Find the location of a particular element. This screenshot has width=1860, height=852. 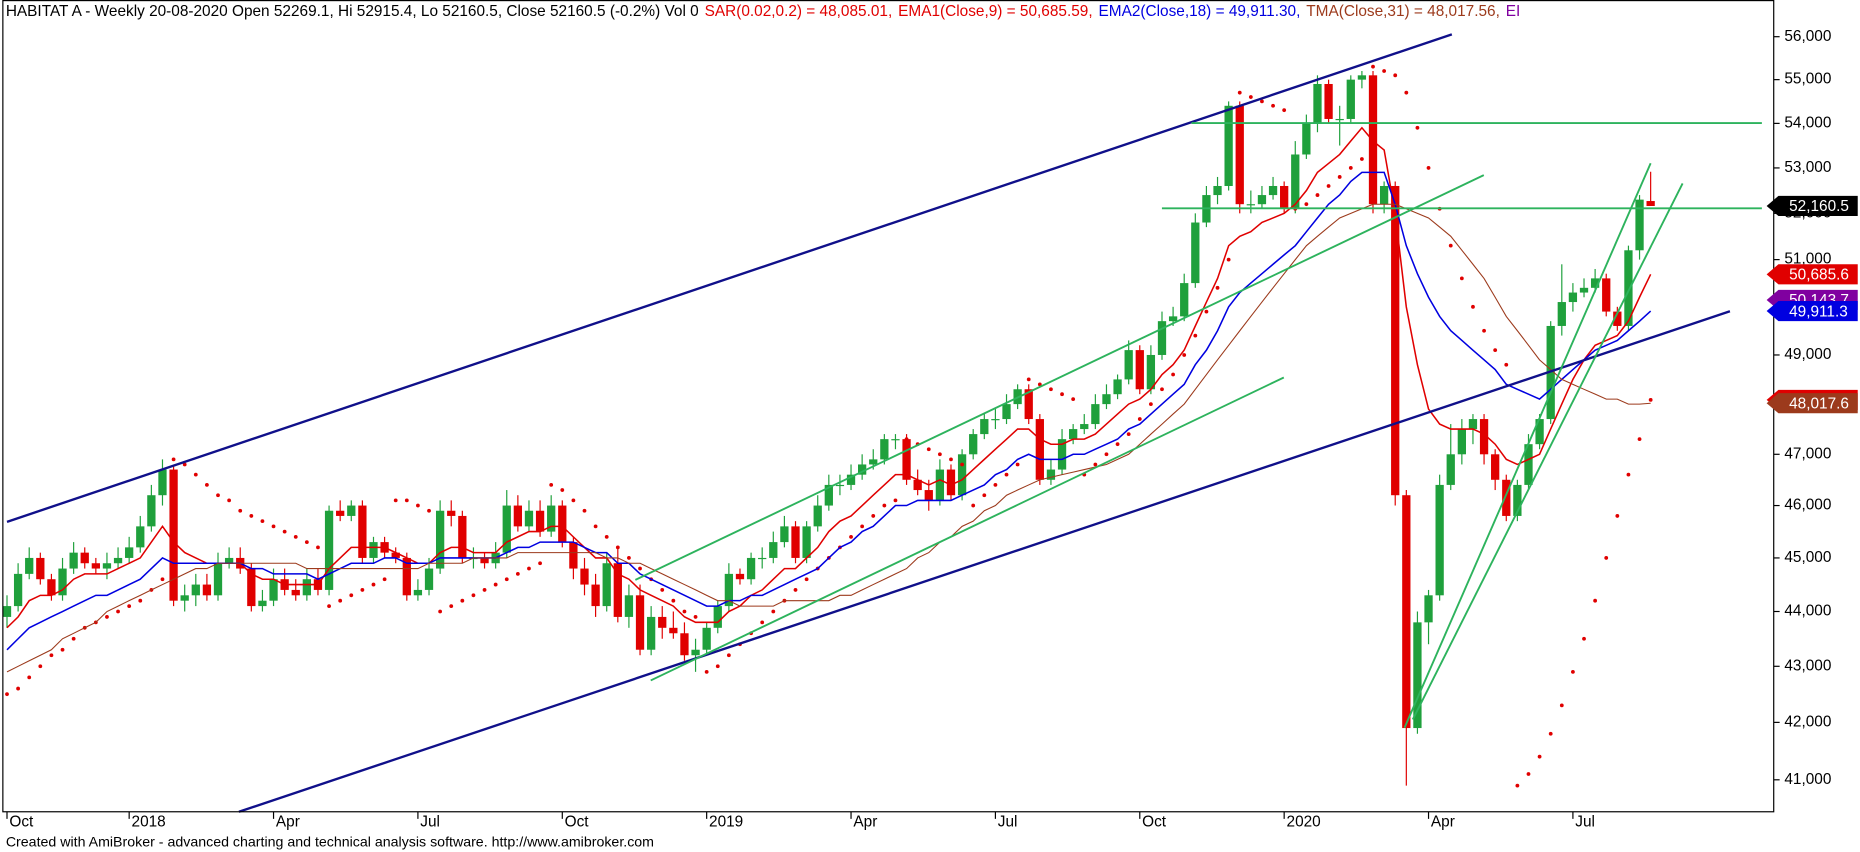

y-tick-label: 41,000 is located at coordinates (1807, 779).